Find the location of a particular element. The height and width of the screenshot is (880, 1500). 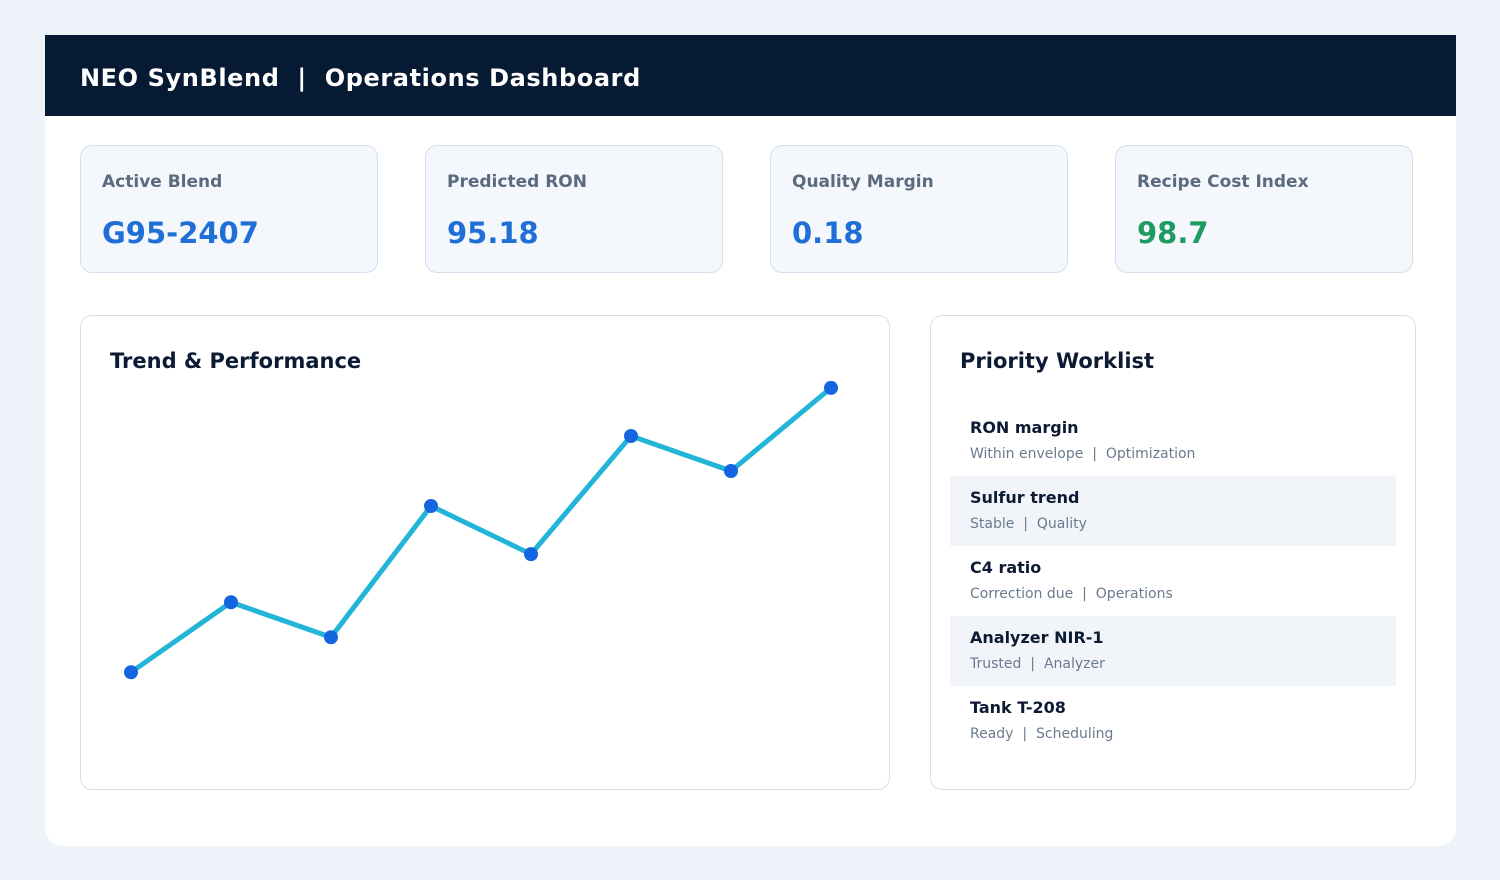

kpi-label: Predicted RON is located at coordinates (517, 182).